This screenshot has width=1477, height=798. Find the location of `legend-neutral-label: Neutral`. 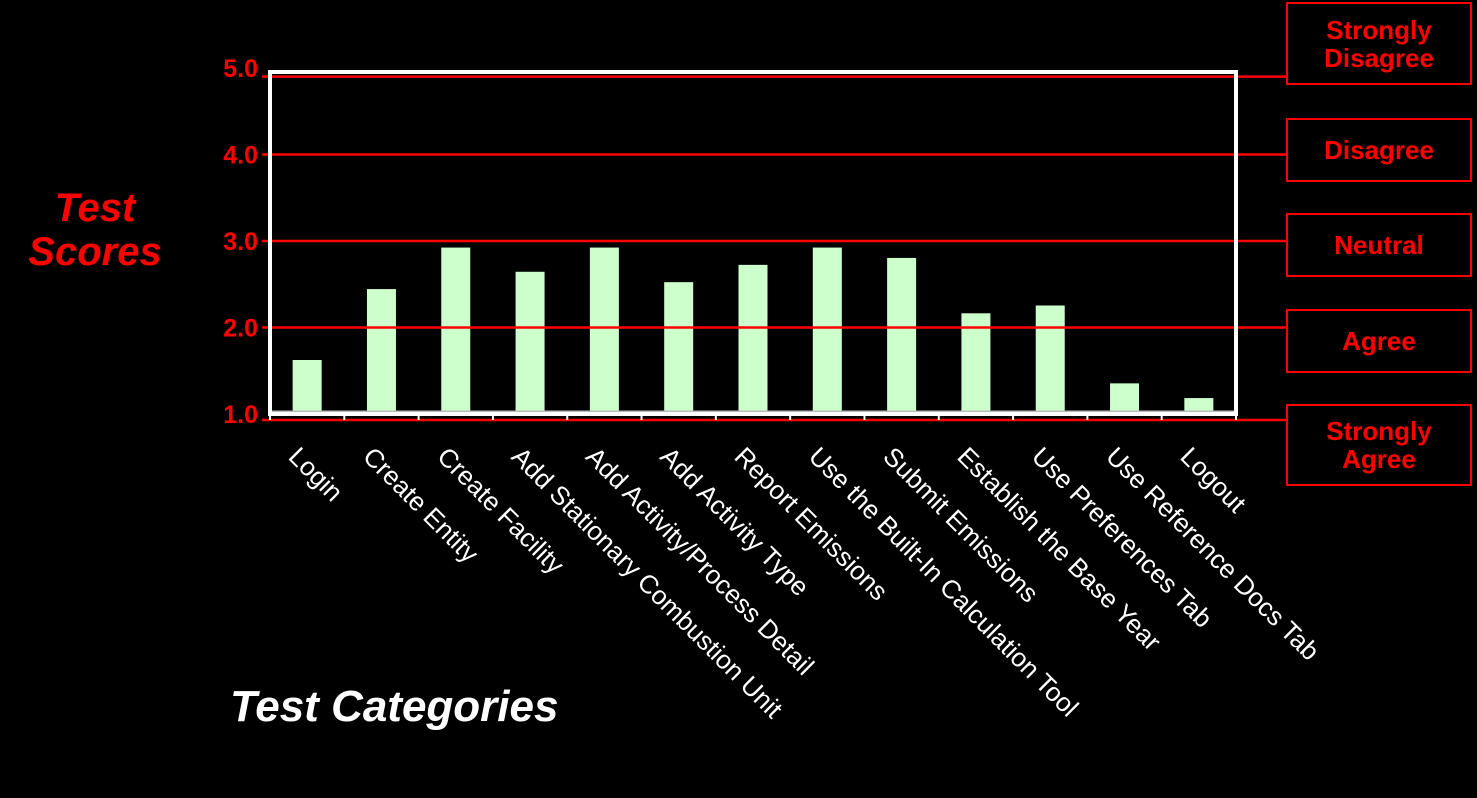

legend-neutral-label: Neutral is located at coordinates (1379, 245).